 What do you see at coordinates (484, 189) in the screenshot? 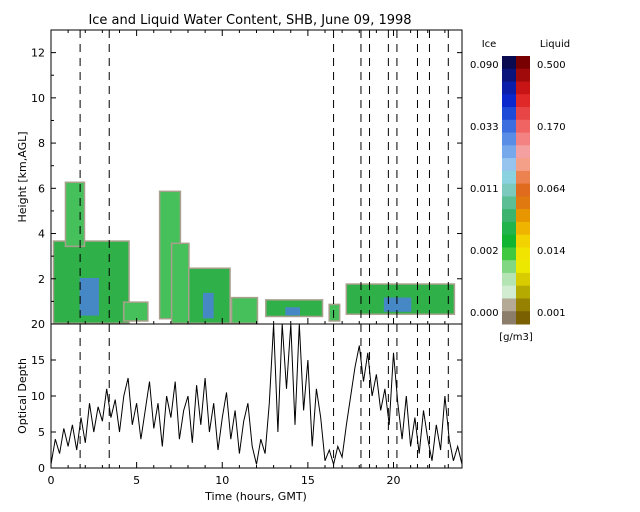
I see `ice-tick-label-2: 0.011` at bounding box center [484, 189].